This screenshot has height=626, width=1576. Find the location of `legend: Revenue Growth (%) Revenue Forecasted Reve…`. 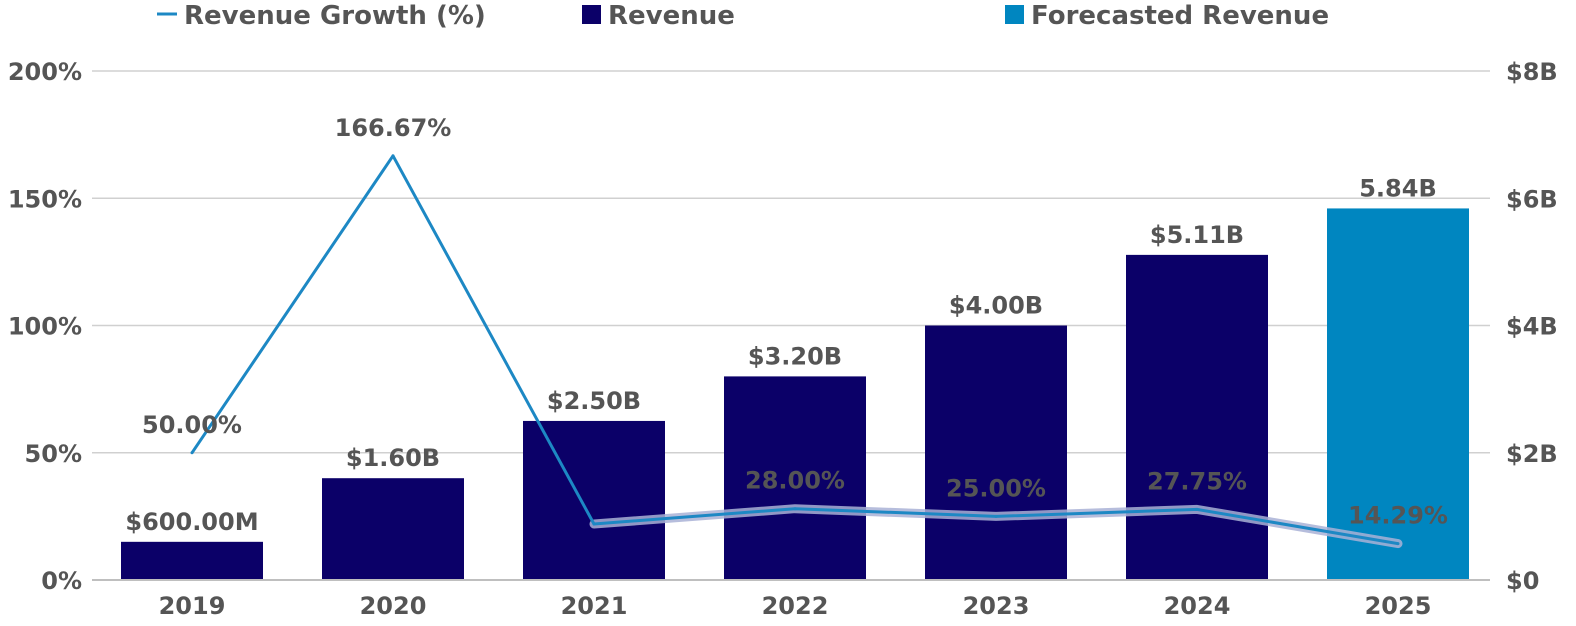

legend: Revenue Growth (%) Revenue Forecasted Reve… is located at coordinates (743, 16).